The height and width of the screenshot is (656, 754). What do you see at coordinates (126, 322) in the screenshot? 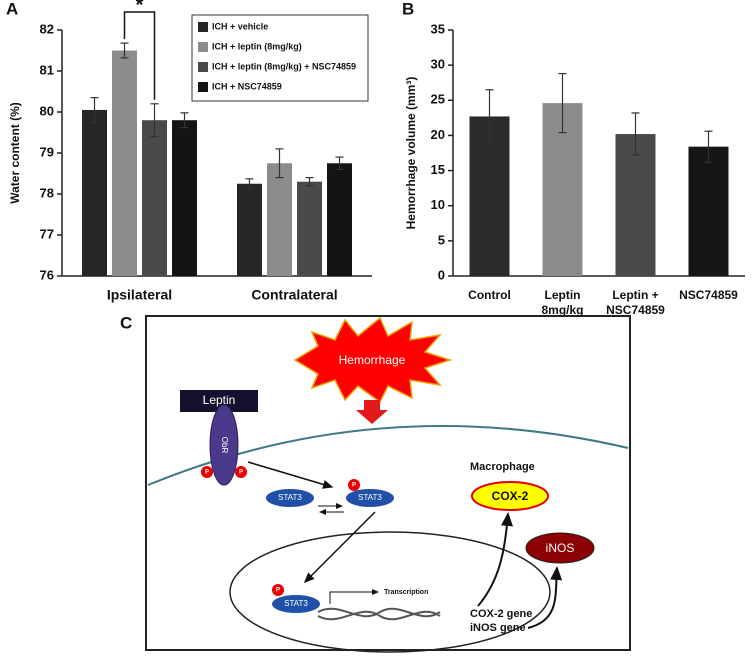
I see `panel-label: C` at bounding box center [126, 322].